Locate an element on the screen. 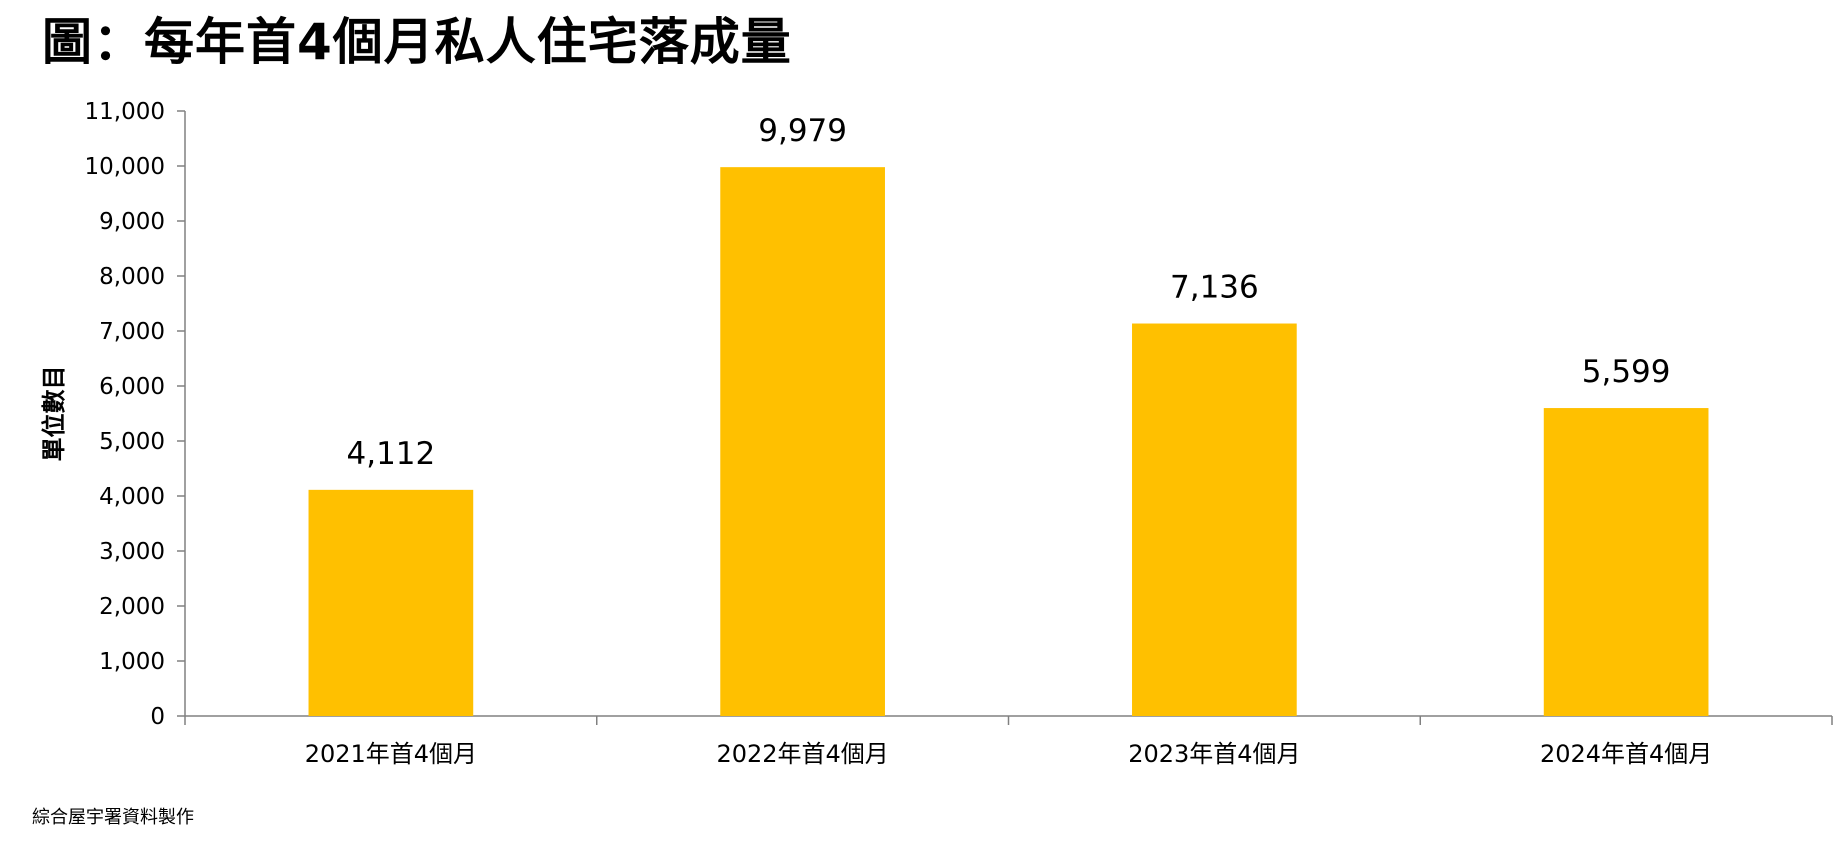 This screenshot has width=1841, height=841. y-tick-label: 10,000 is located at coordinates (125, 167).